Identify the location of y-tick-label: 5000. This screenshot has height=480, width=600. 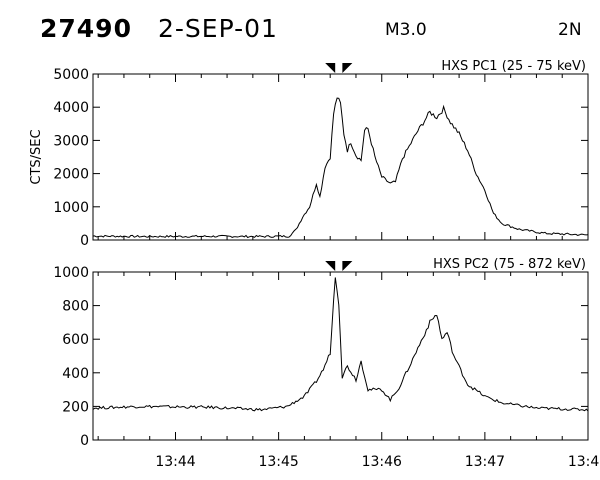
(71, 75).